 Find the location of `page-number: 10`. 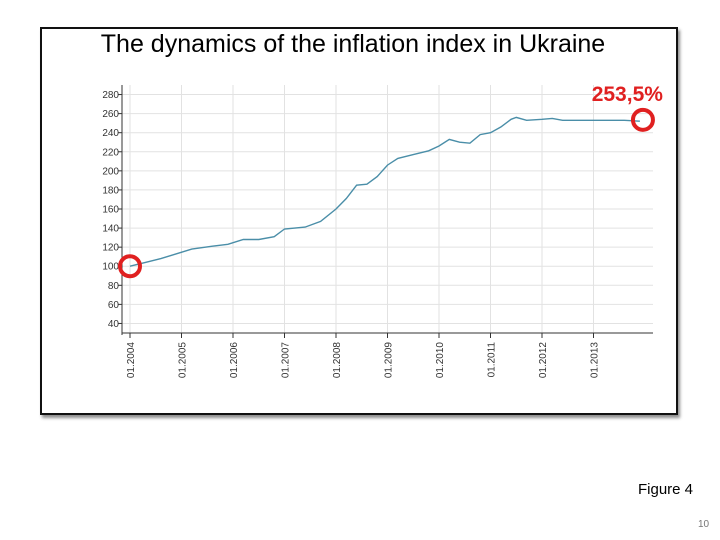

page-number: 10 is located at coordinates (704, 524).